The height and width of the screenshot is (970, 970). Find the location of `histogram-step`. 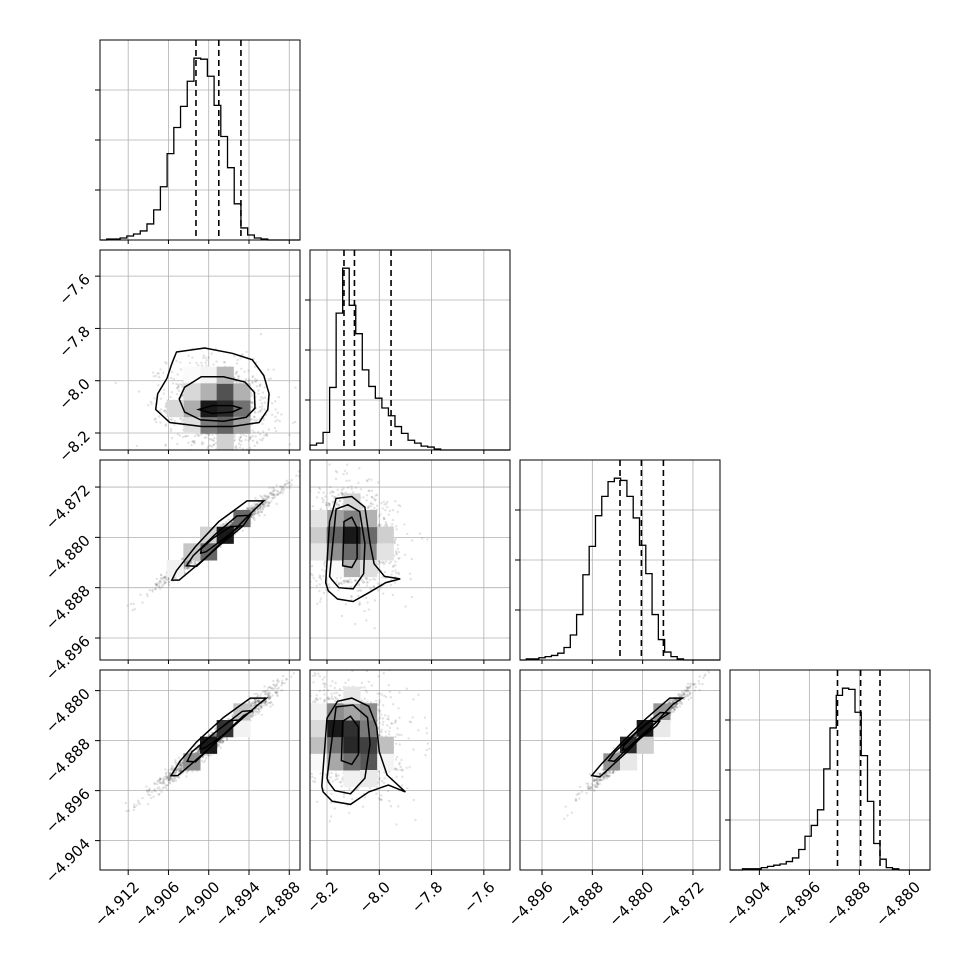

histogram-step is located at coordinates (409, 359).